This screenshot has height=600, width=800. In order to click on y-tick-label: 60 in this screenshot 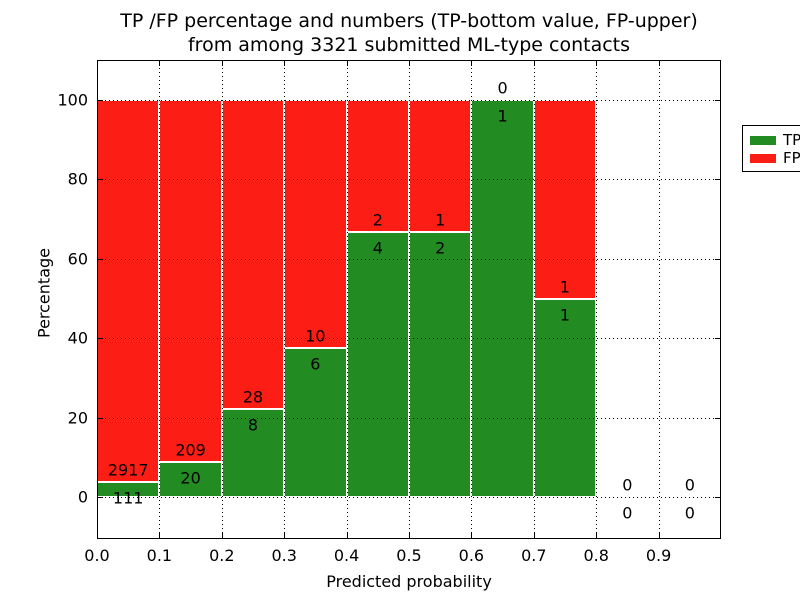, I will do `click(77, 259)`.